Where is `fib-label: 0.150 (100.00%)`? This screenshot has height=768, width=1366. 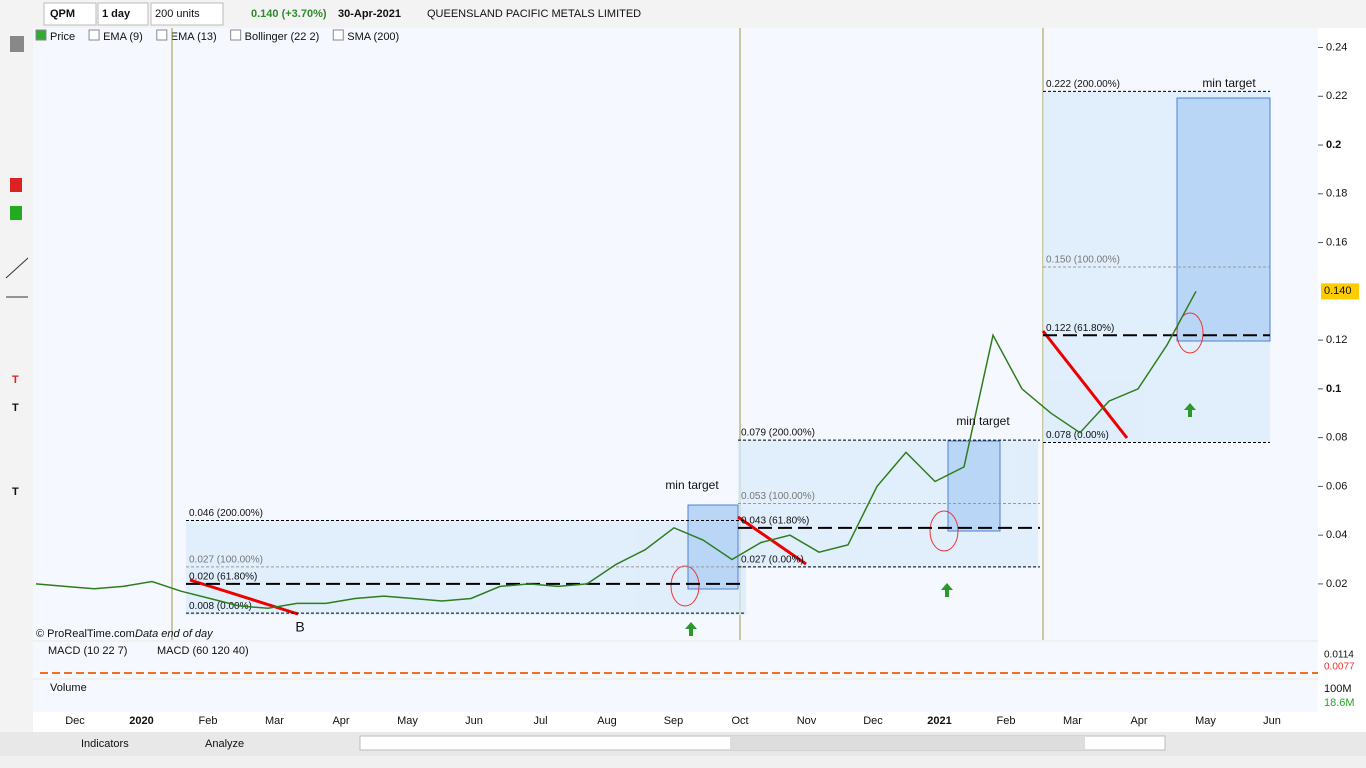
fib-label: 0.150 (100.00%) is located at coordinates (1083, 260).